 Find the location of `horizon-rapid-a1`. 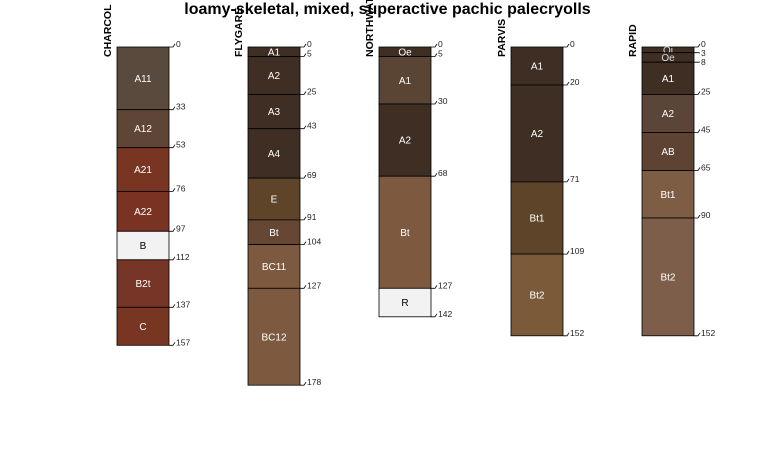

horizon-rapid-a1 is located at coordinates (668, 78).